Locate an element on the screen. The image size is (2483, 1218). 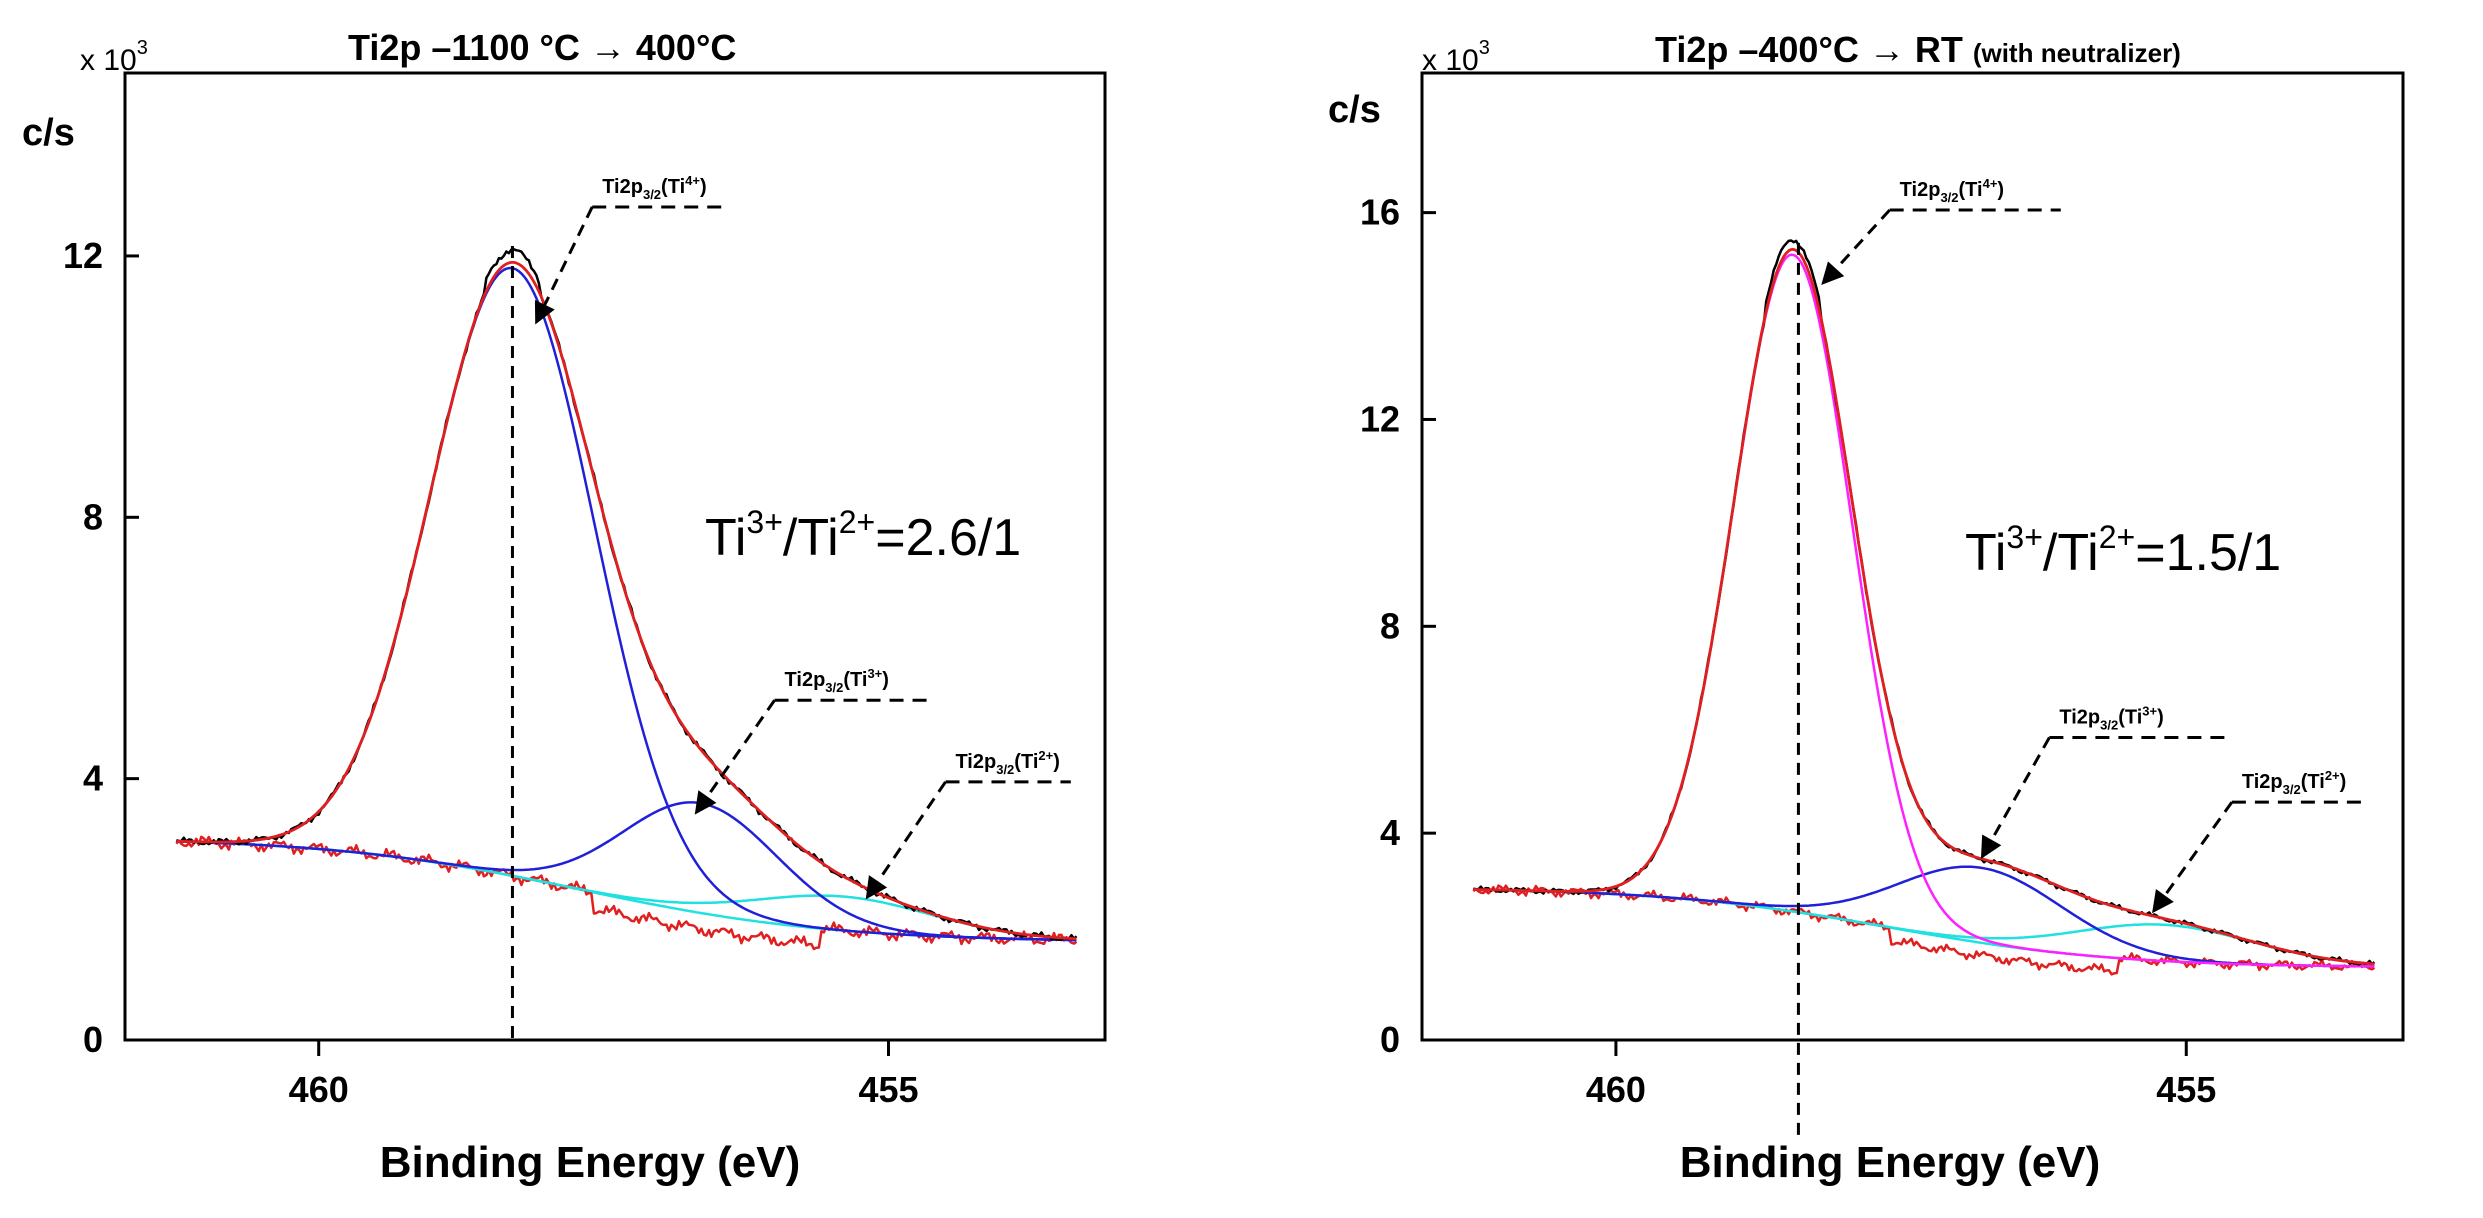
right-ti2-component-line is located at coordinates (1924, 927).